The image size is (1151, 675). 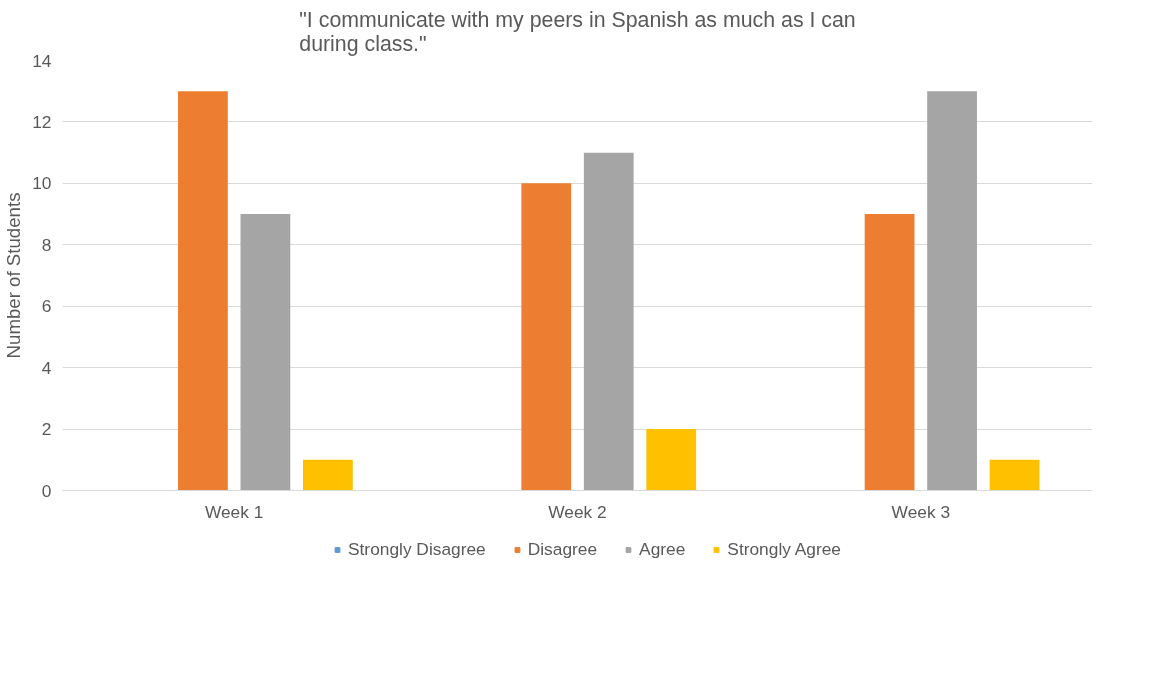 What do you see at coordinates (46, 244) in the screenshot?
I see `y-tick-label: 8` at bounding box center [46, 244].